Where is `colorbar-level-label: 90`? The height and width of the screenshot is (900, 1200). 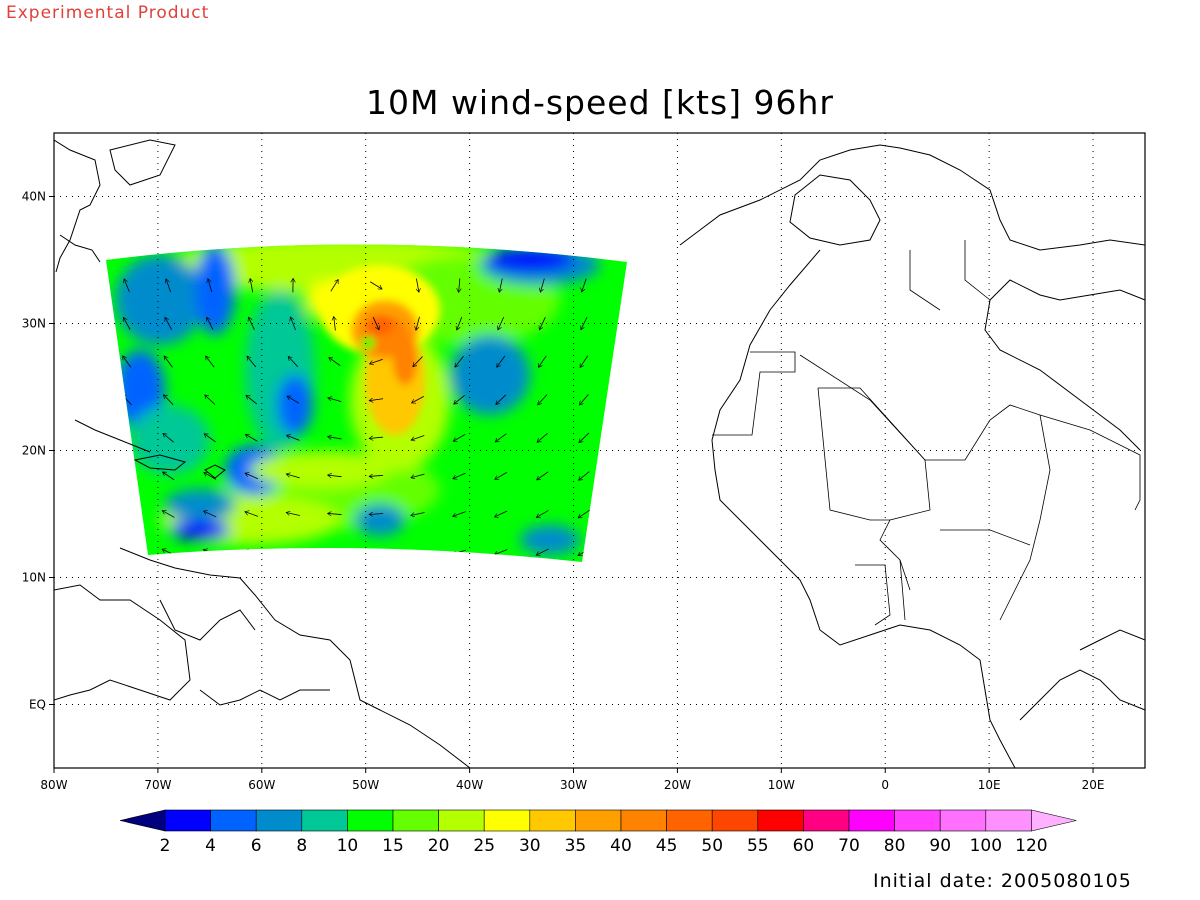 colorbar-level-label: 90 is located at coordinates (940, 846).